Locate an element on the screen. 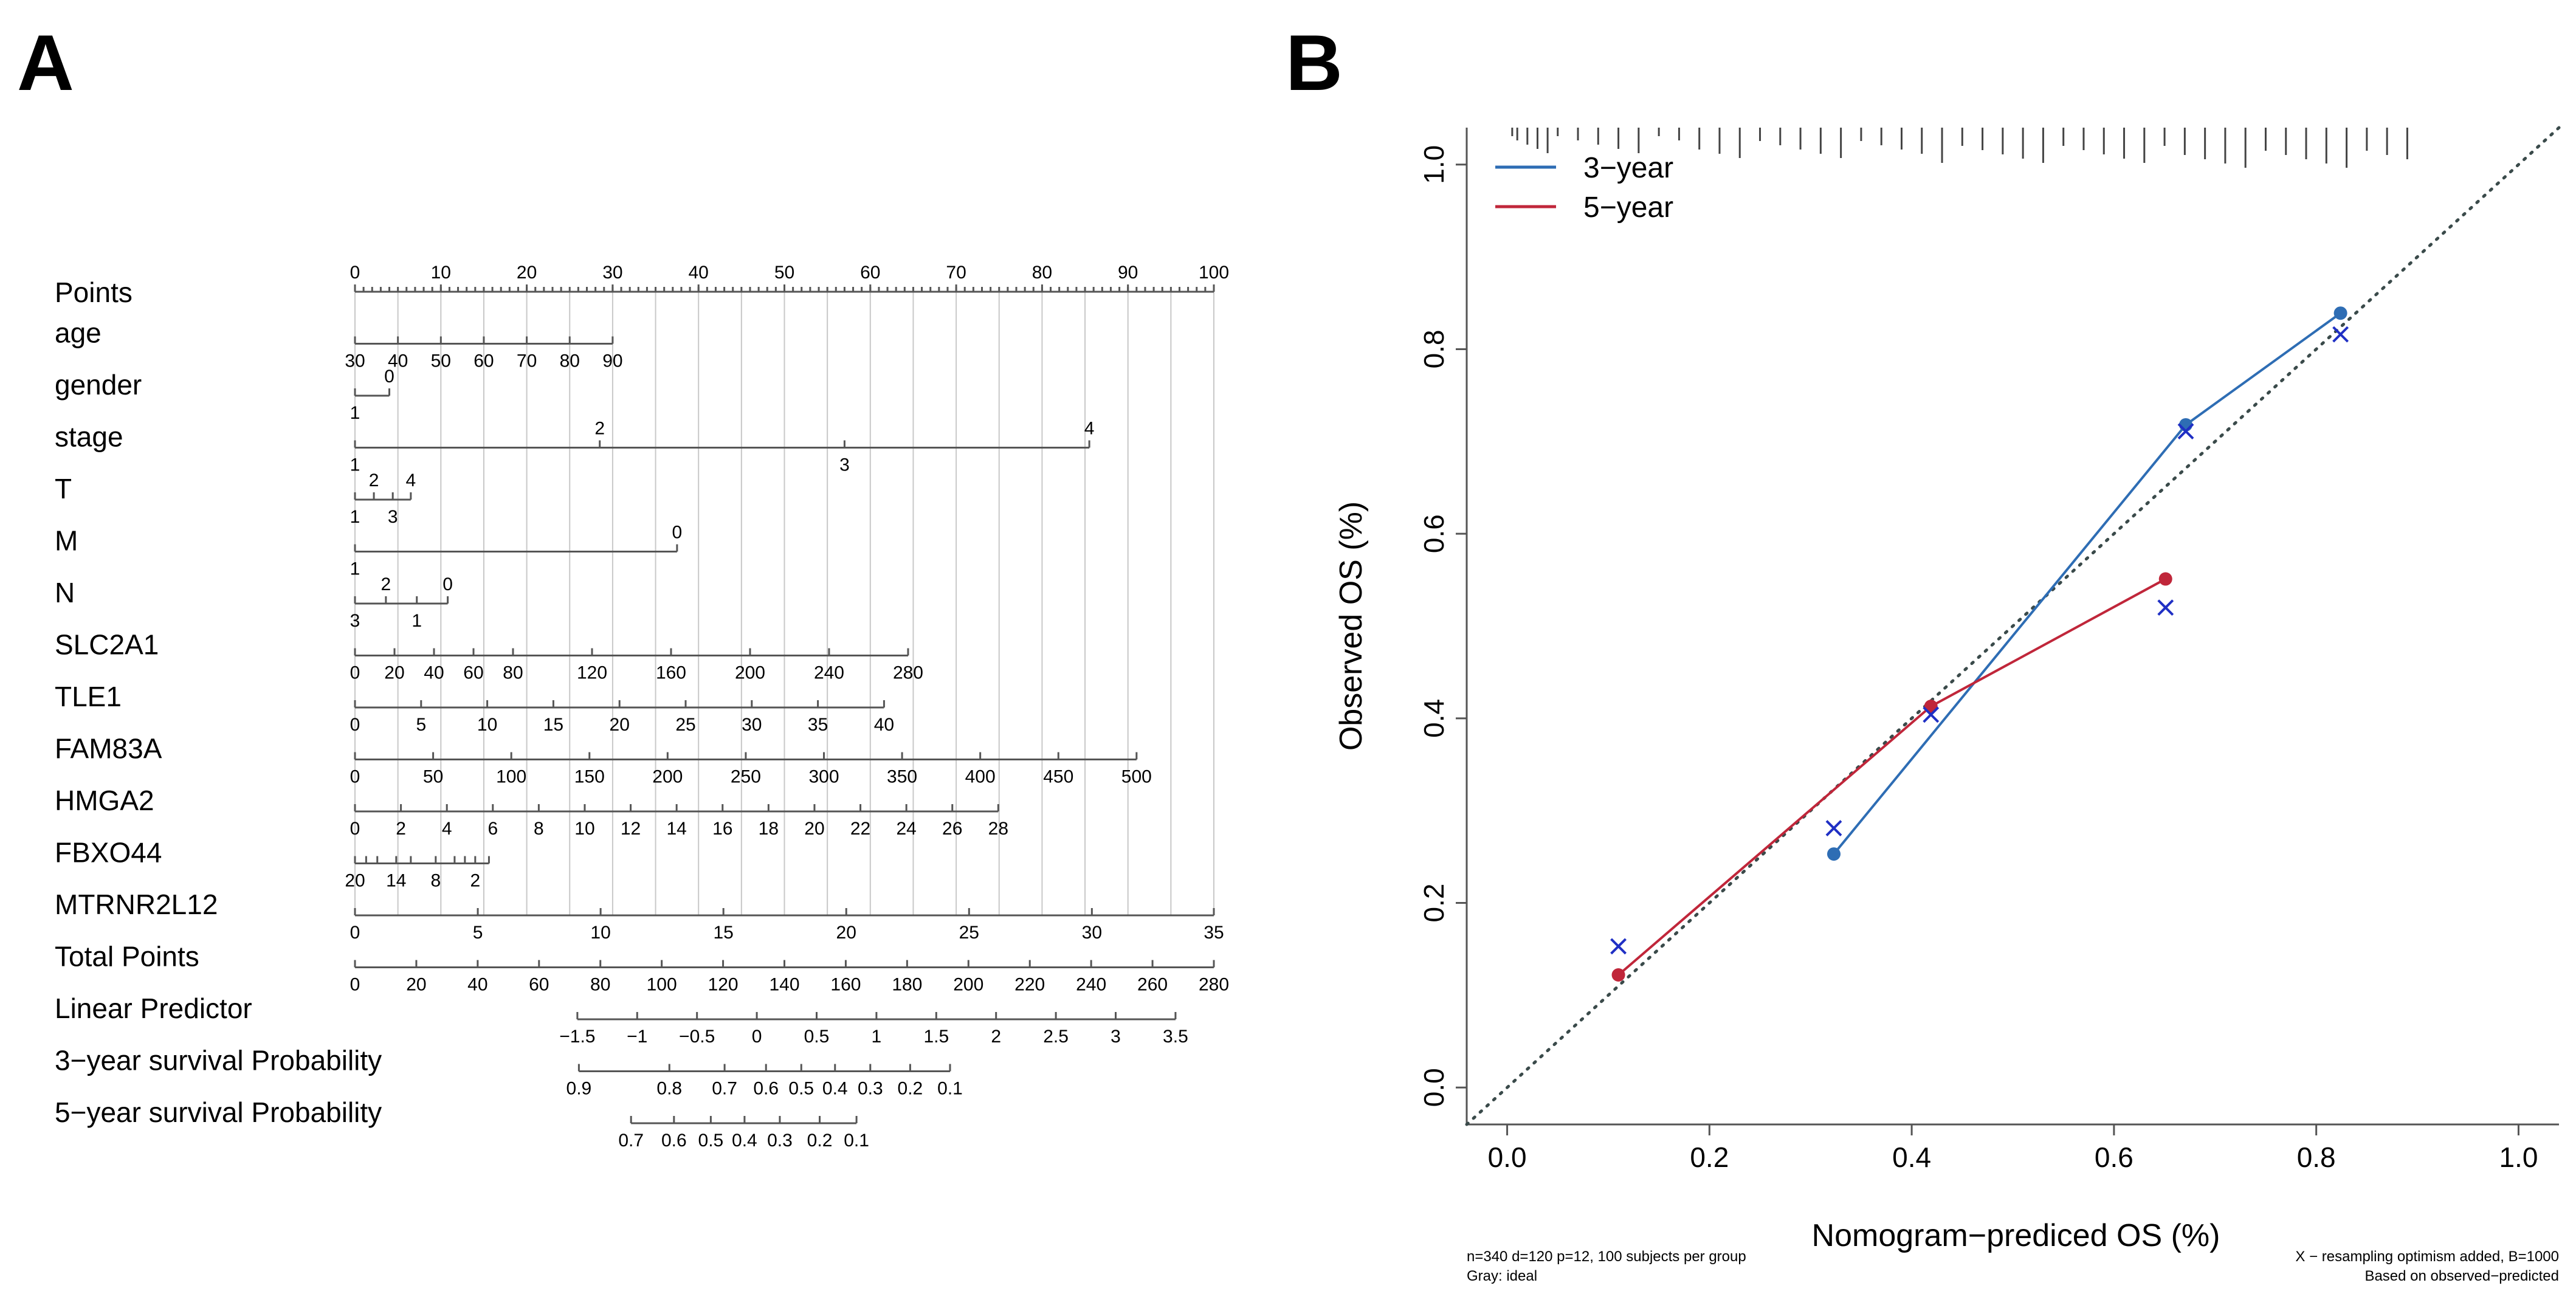  legend-label: 3−year is located at coordinates (1628, 168).